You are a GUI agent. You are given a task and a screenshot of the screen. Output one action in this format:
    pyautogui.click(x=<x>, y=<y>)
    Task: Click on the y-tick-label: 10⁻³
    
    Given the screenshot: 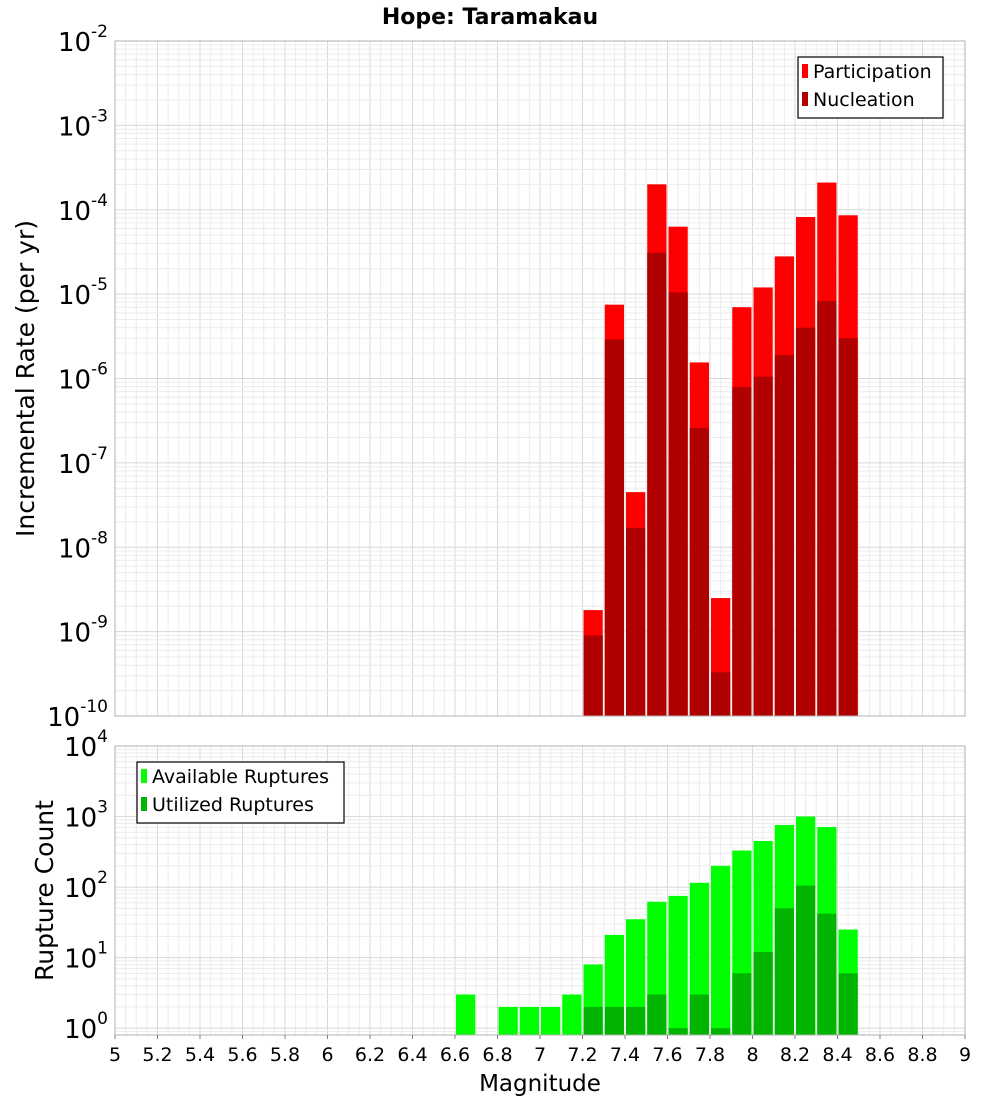 What is the action you would take?
    pyautogui.click(x=83, y=124)
    